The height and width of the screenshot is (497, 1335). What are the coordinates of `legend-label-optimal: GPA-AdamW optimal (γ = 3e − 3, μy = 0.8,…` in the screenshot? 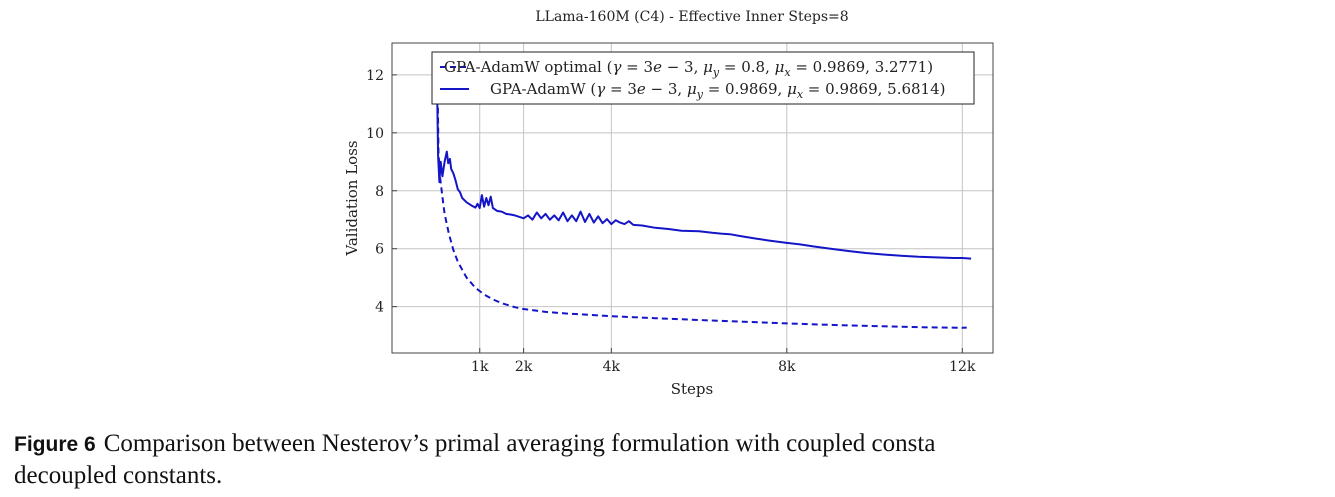 It's located at (688, 68).